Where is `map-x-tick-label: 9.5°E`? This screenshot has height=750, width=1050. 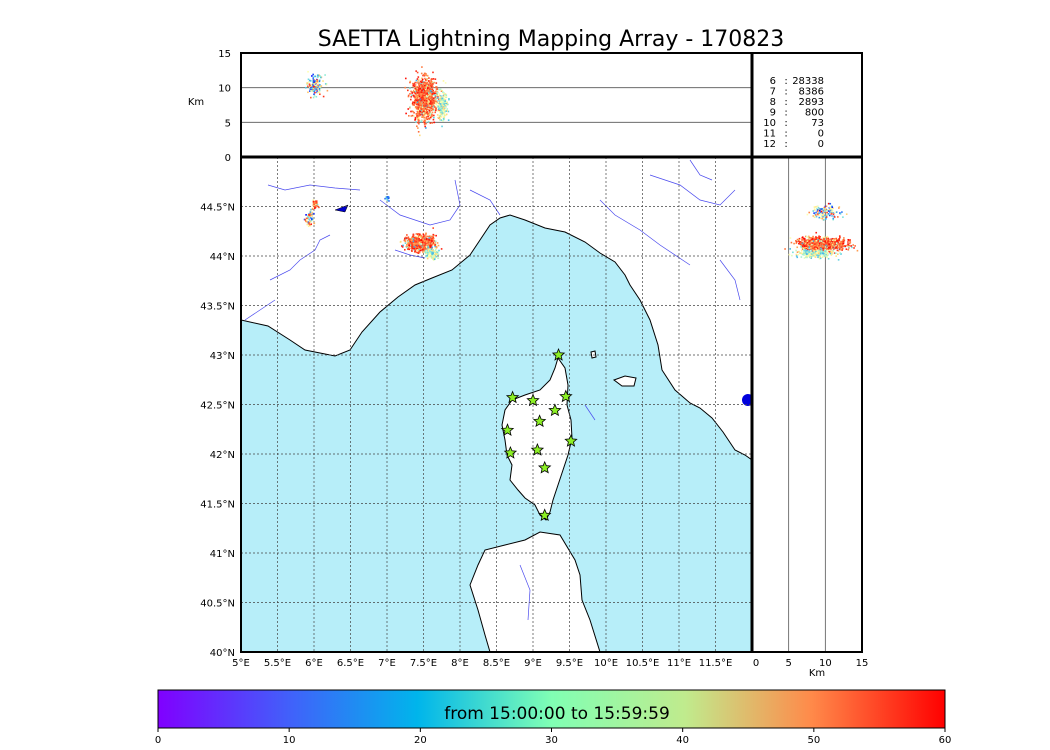
map-x-tick-label: 9.5°E is located at coordinates (569, 663).